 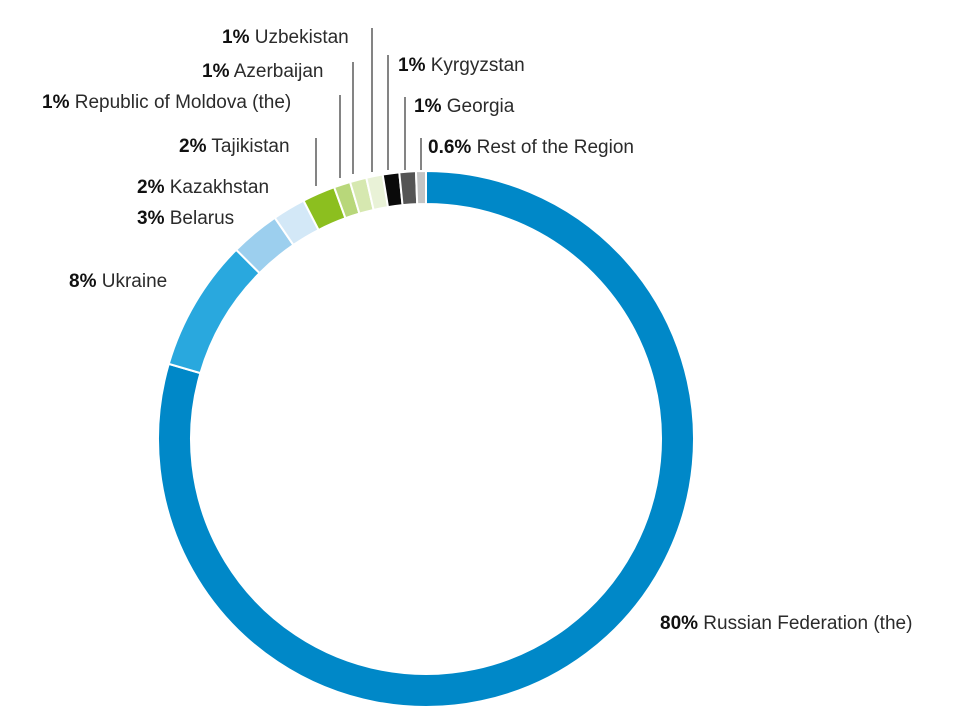 I want to click on slice-label: 1% Georgia, so click(x=464, y=106).